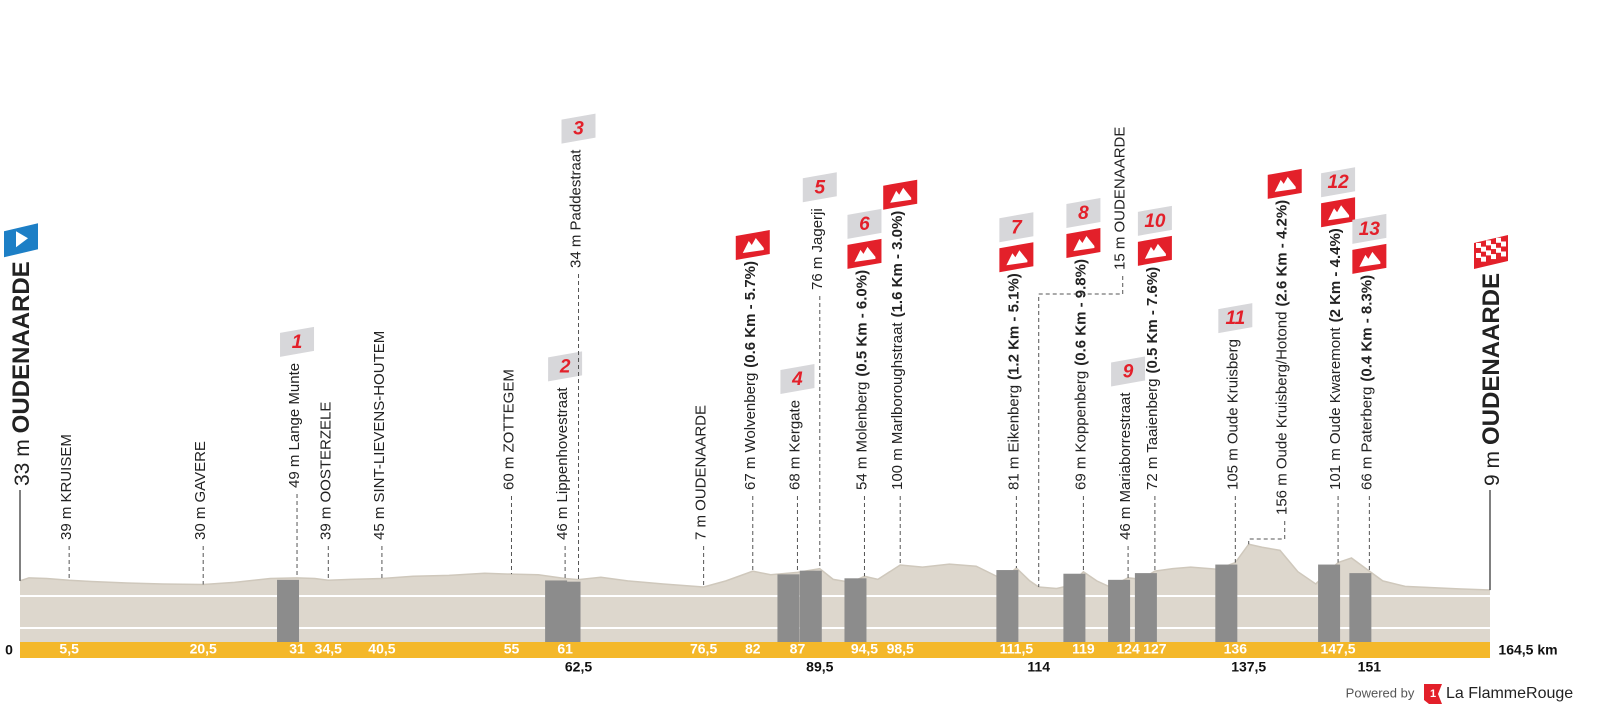 The image size is (1600, 725). I want to click on km-label: 62,5, so click(578, 667).